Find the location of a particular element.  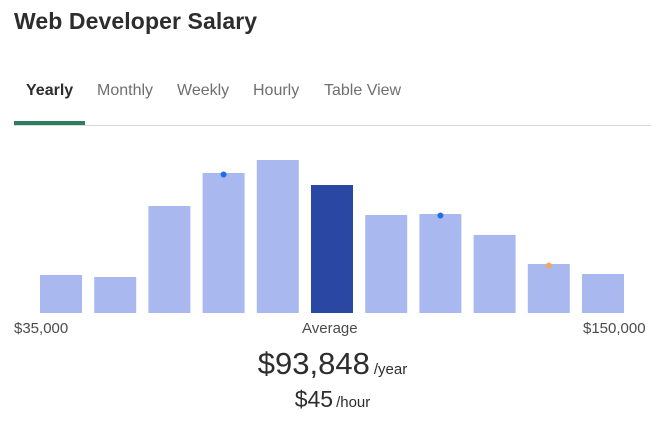

salary-bar-average is located at coordinates (332, 249).